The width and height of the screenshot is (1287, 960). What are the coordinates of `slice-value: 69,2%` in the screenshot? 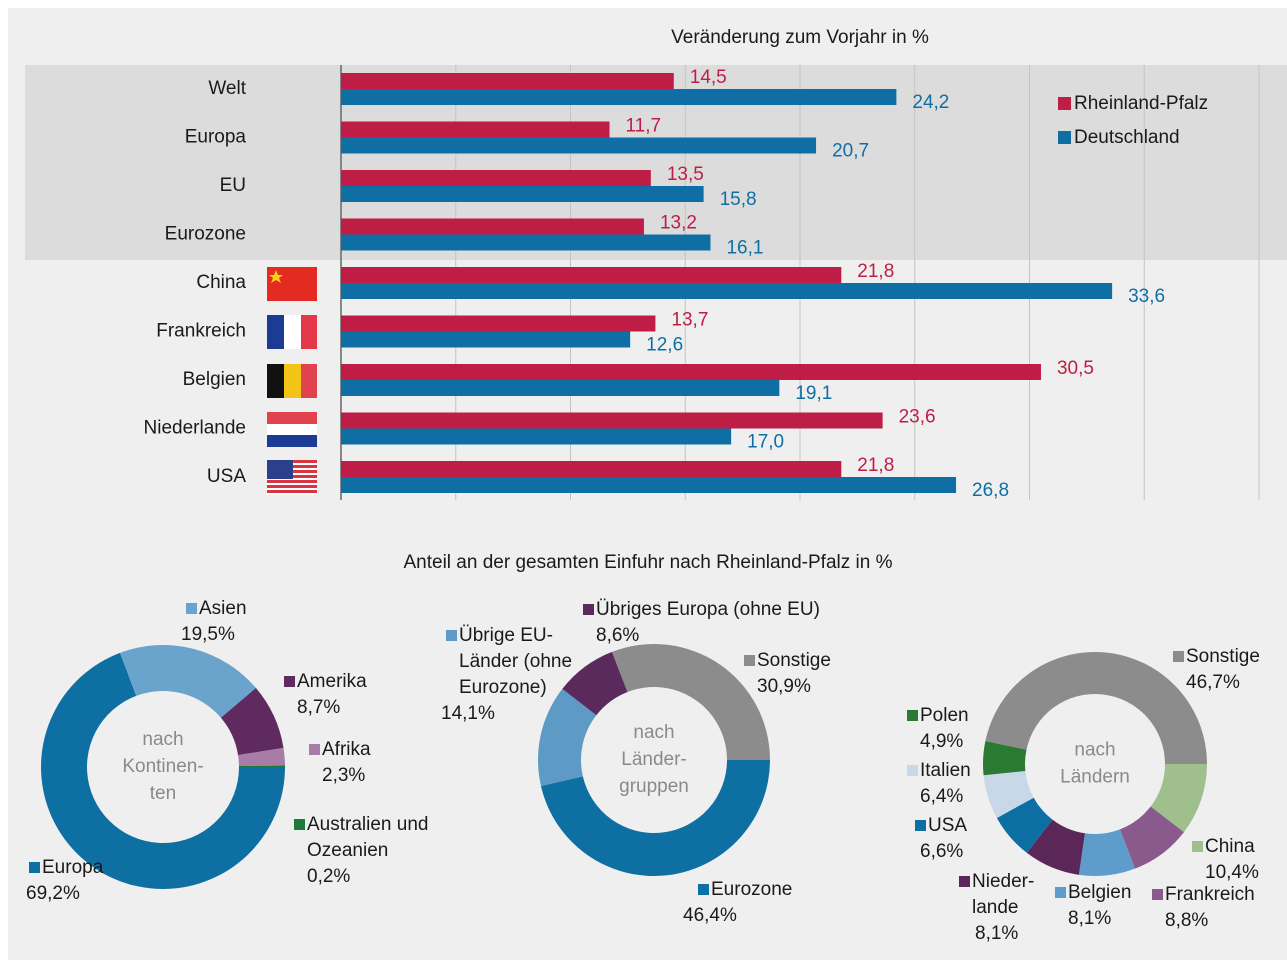 It's located at (53, 893).